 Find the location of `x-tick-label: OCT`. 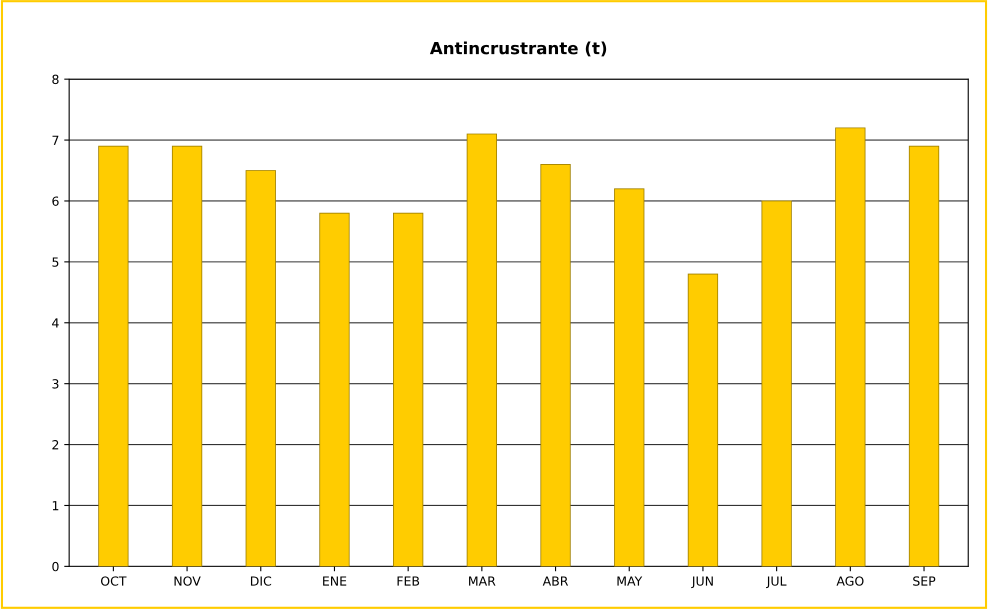

x-tick-label: OCT is located at coordinates (113, 581).